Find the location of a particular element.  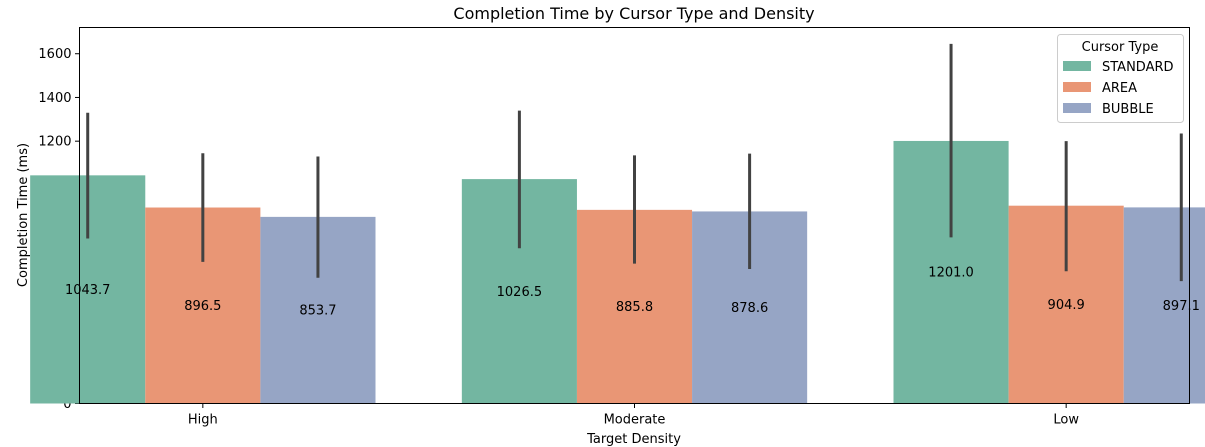

data-label: 885.8 is located at coordinates (634, 307).